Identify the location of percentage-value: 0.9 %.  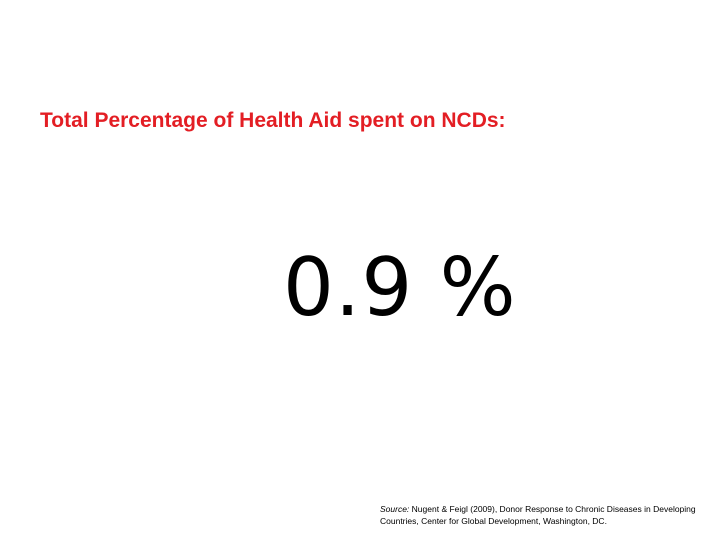
(400, 287).